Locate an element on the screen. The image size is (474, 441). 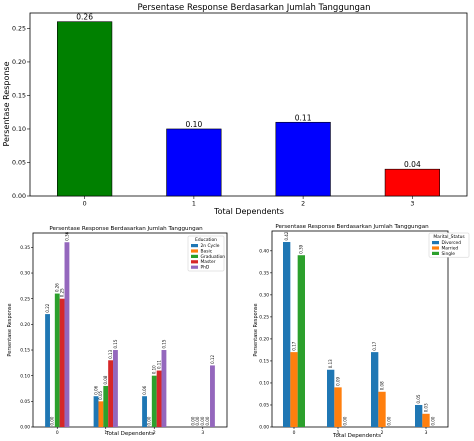
chart-marital-legend-frame is located at coordinates (449, 245).